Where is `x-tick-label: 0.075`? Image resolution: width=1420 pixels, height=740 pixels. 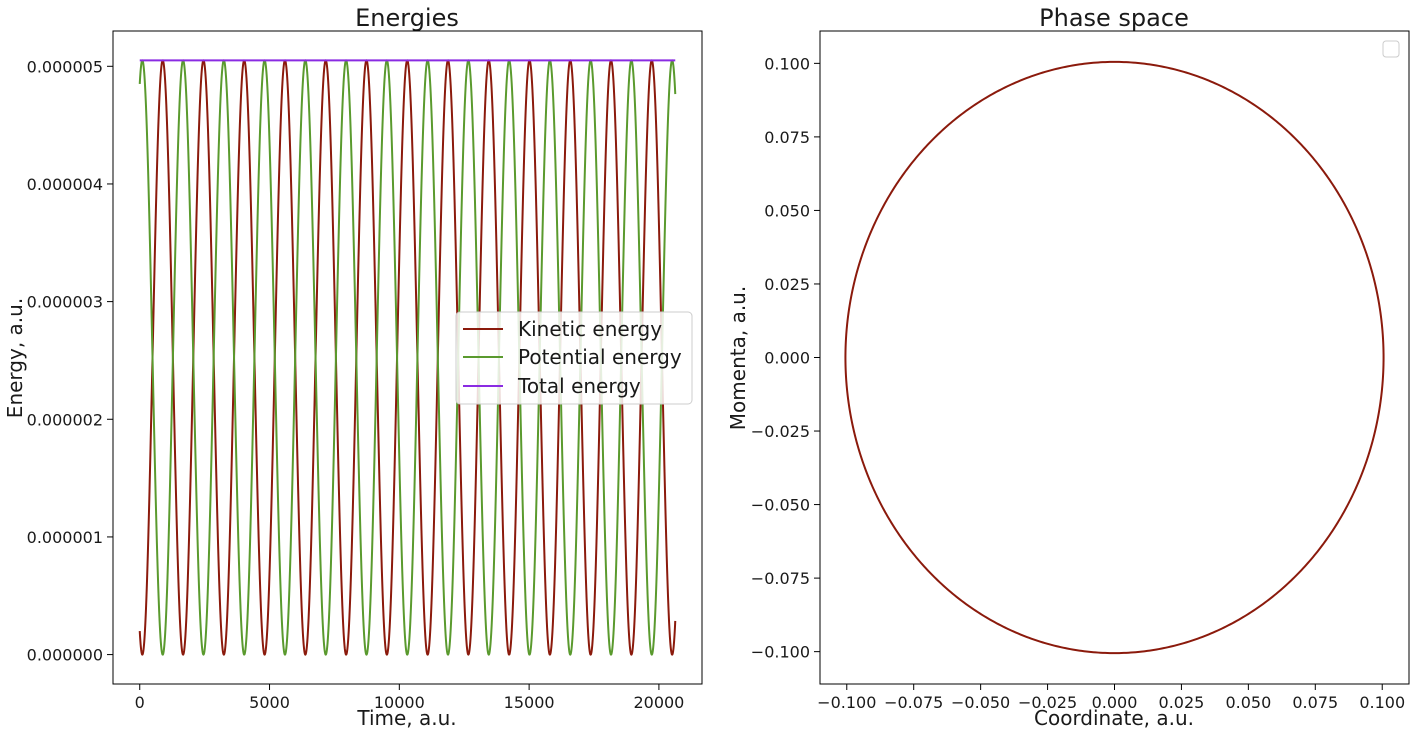 x-tick-label: 0.075 is located at coordinates (1315, 702).